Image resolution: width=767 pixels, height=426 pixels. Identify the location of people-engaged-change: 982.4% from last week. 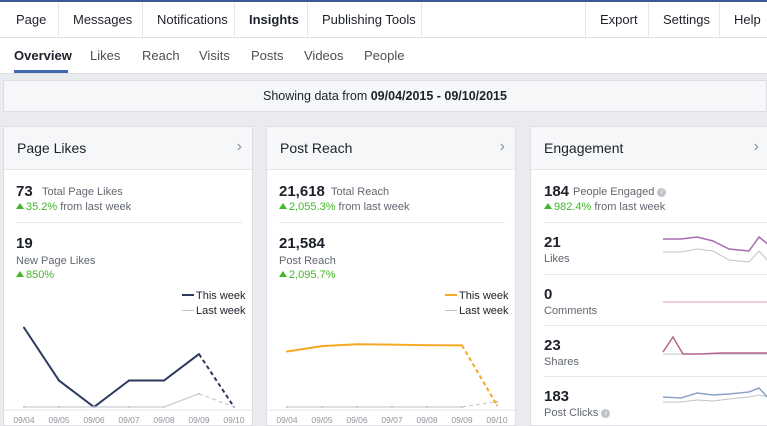
(604, 207).